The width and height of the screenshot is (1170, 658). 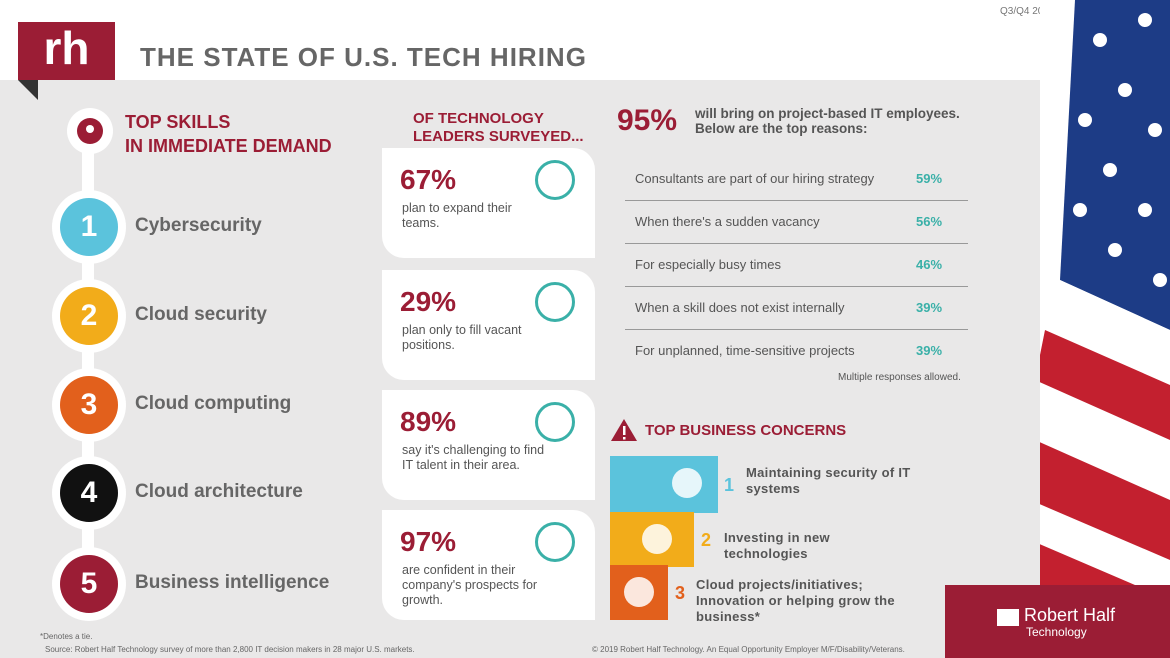 What do you see at coordinates (1056, 632) in the screenshot?
I see `brand-sub: Technology` at bounding box center [1056, 632].